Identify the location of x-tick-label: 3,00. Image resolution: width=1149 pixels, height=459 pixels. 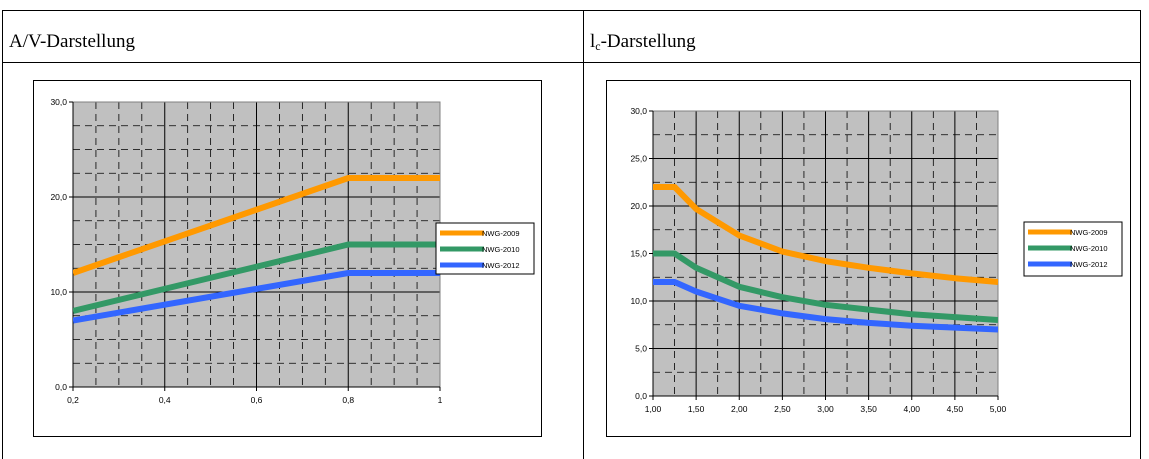
(825, 409).